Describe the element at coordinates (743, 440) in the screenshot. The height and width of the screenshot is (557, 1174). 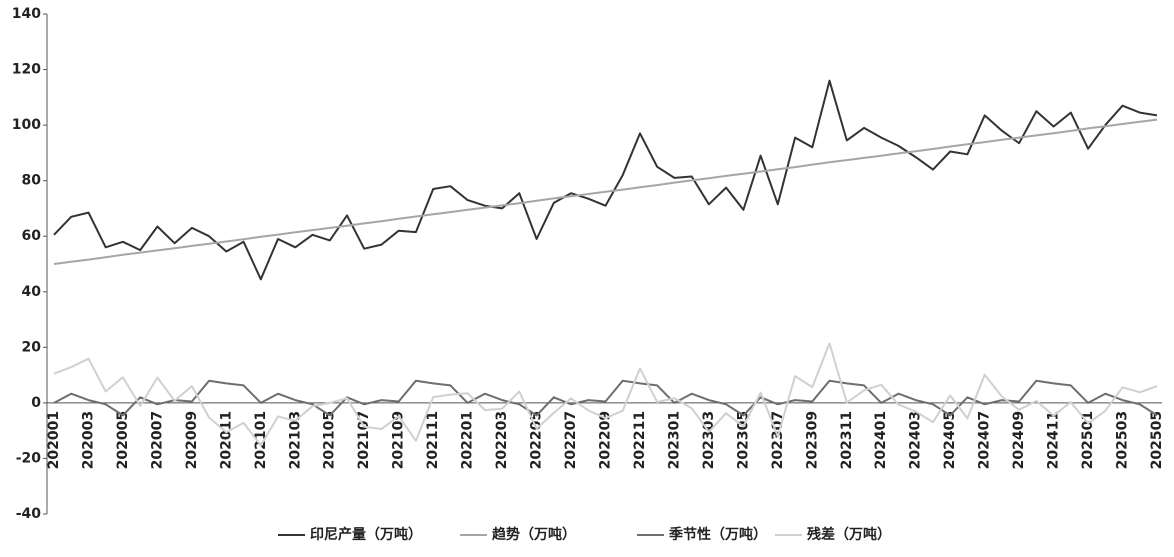
I see `x-tick-label: 202305` at that location.